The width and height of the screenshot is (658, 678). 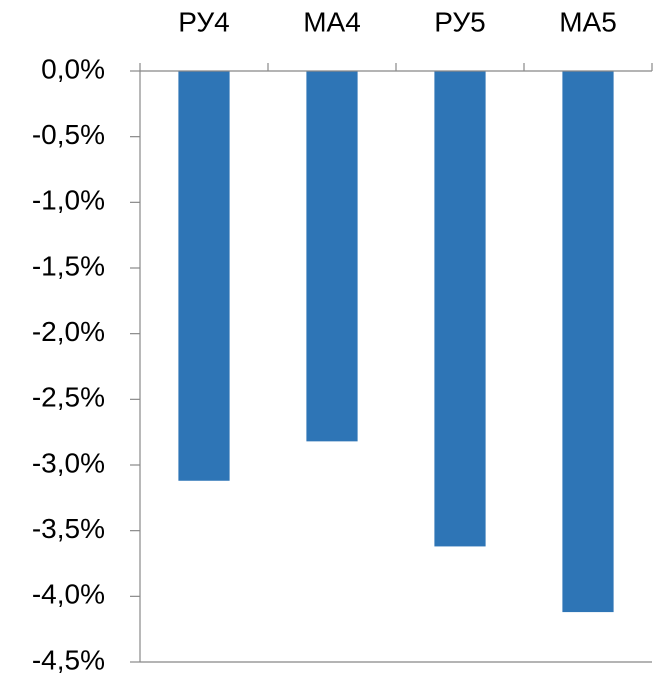 I want to click on x-tick-label: РУ4, so click(x=203, y=21).